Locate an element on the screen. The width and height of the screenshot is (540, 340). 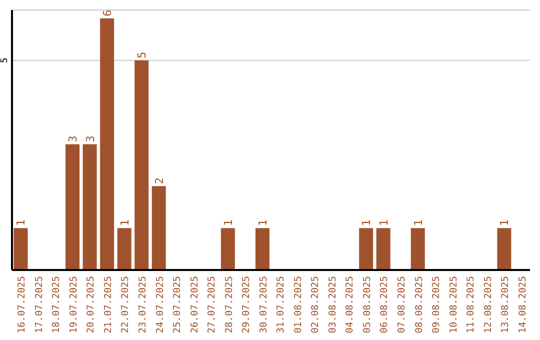
x-tick-label: 01.08.2025 is located at coordinates (298, 305).